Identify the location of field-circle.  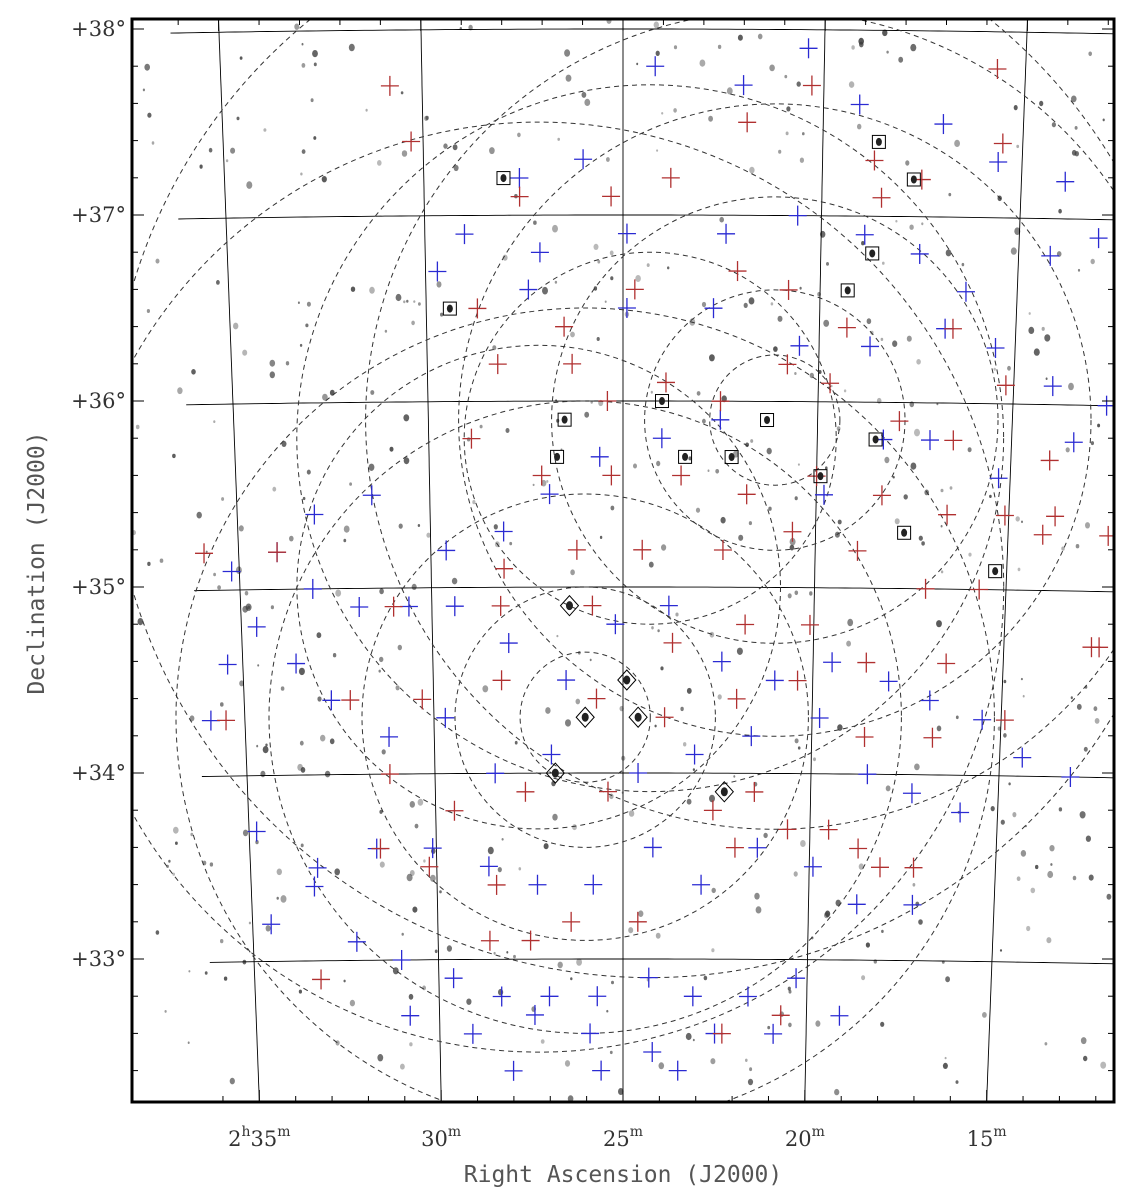
(775, 420).